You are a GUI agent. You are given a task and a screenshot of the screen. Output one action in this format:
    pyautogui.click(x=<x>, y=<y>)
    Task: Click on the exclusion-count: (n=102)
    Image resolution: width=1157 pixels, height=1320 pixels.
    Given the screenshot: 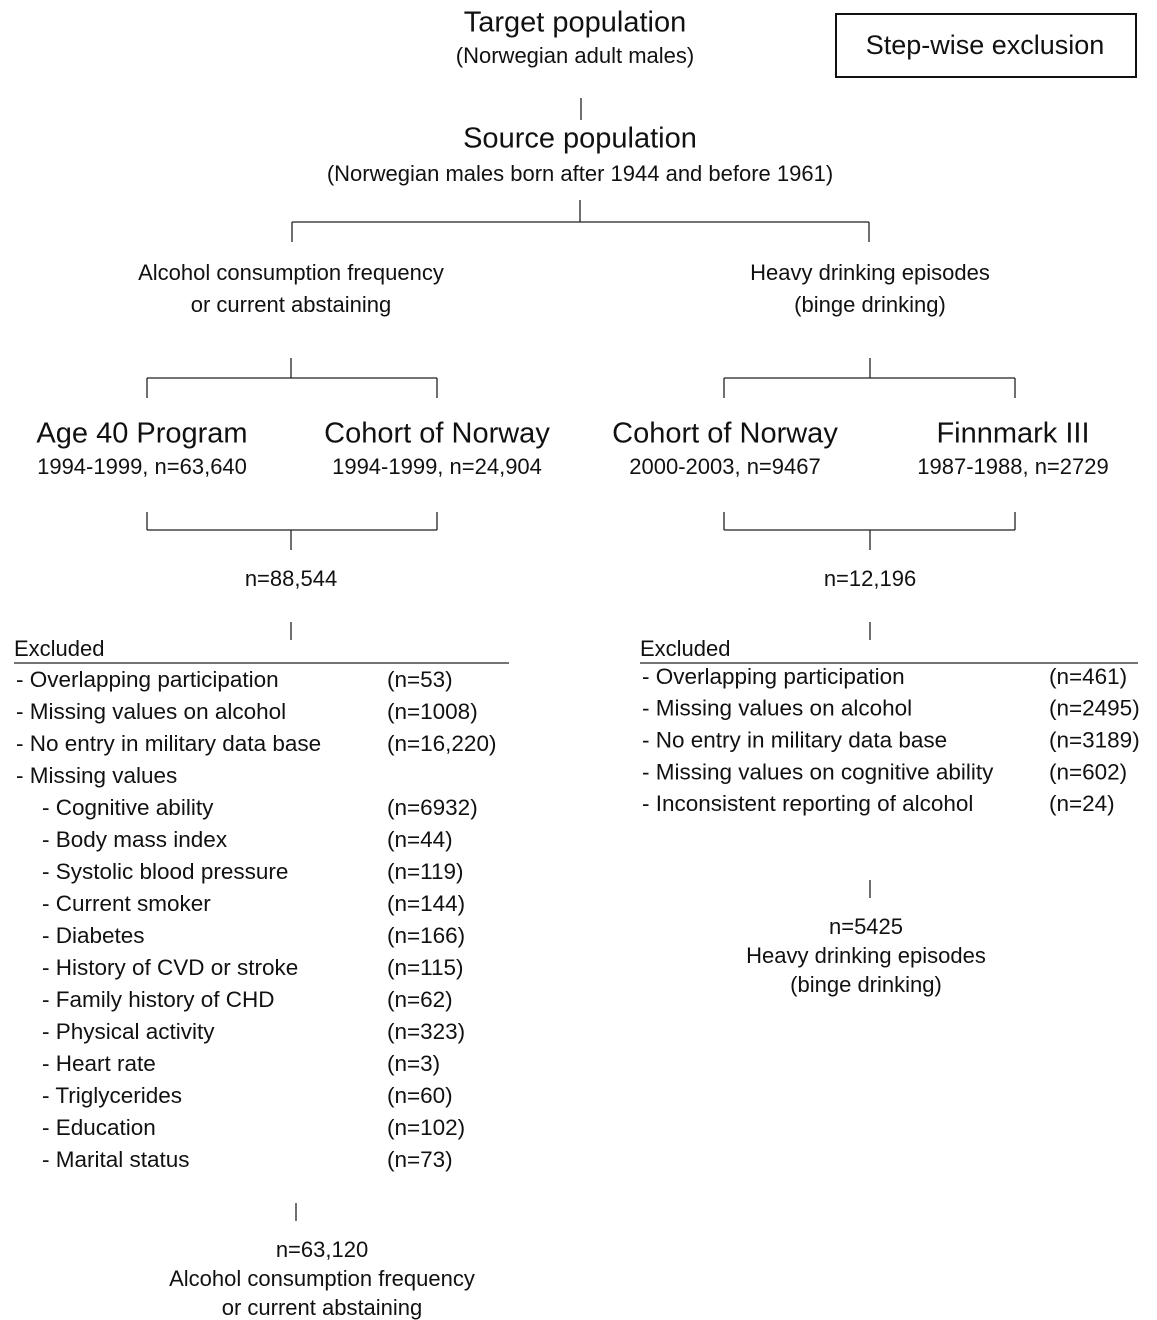 What is the action you would take?
    pyautogui.click(x=426, y=1127)
    